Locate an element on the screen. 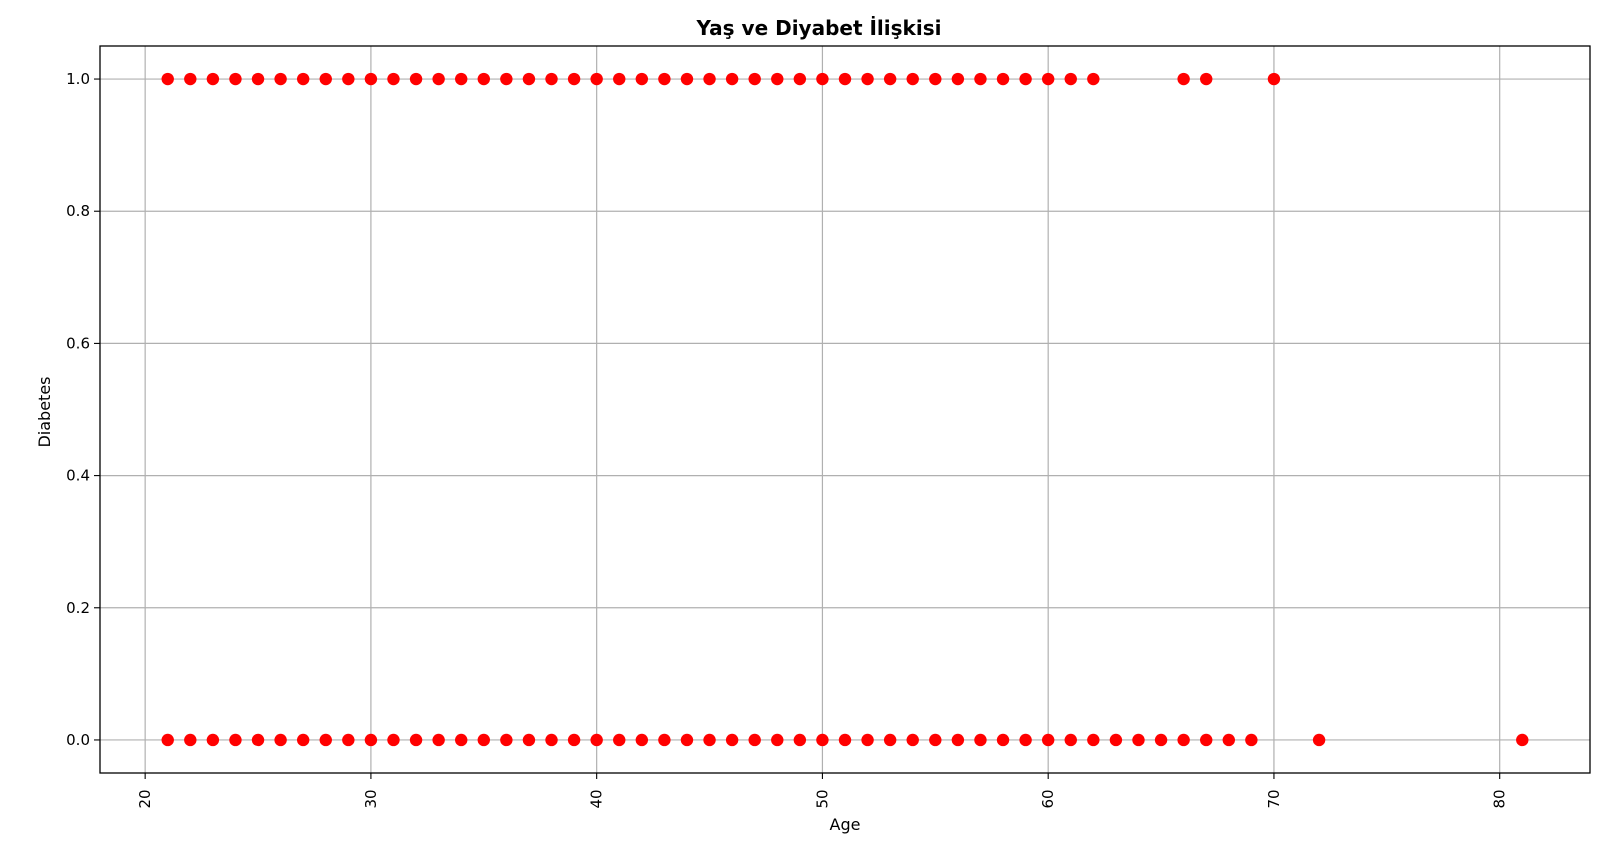  x-tick-label: 20 is located at coordinates (145, 798).